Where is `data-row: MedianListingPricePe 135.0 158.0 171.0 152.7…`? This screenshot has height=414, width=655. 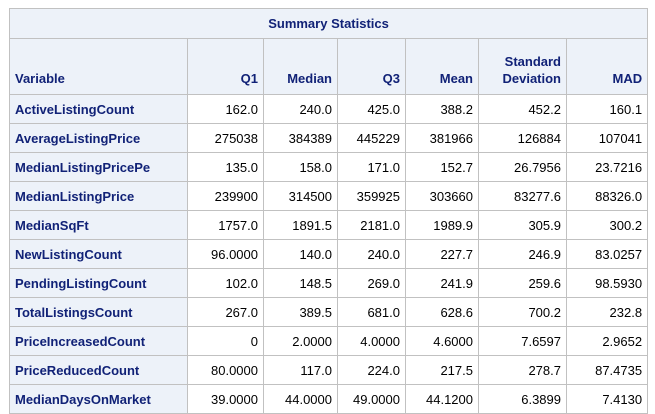 data-row: MedianListingPricePe 135.0 158.0 171.0 152.7… is located at coordinates (329, 167).